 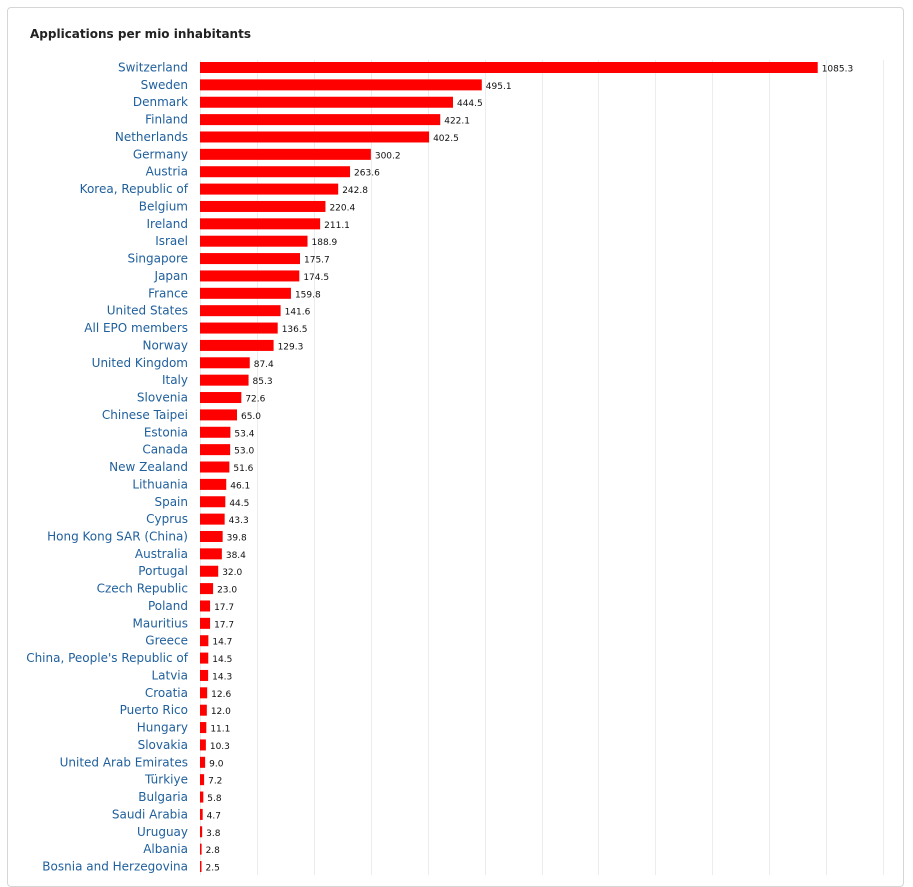 What do you see at coordinates (151, 137) in the screenshot?
I see `category-label: Netherlands` at bounding box center [151, 137].